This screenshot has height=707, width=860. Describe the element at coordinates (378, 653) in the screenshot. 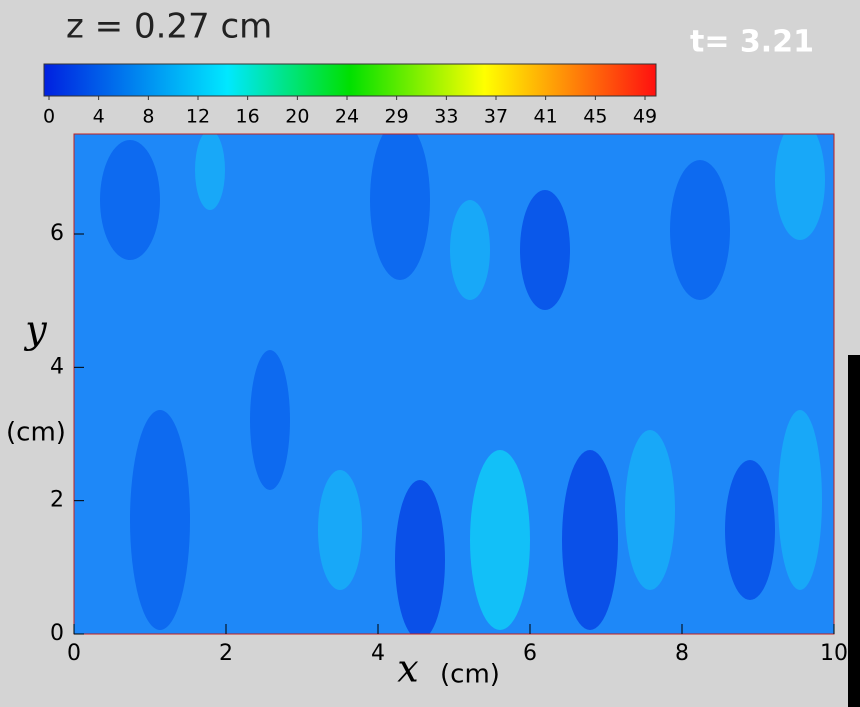

I see `x-tick-label: 4` at that location.